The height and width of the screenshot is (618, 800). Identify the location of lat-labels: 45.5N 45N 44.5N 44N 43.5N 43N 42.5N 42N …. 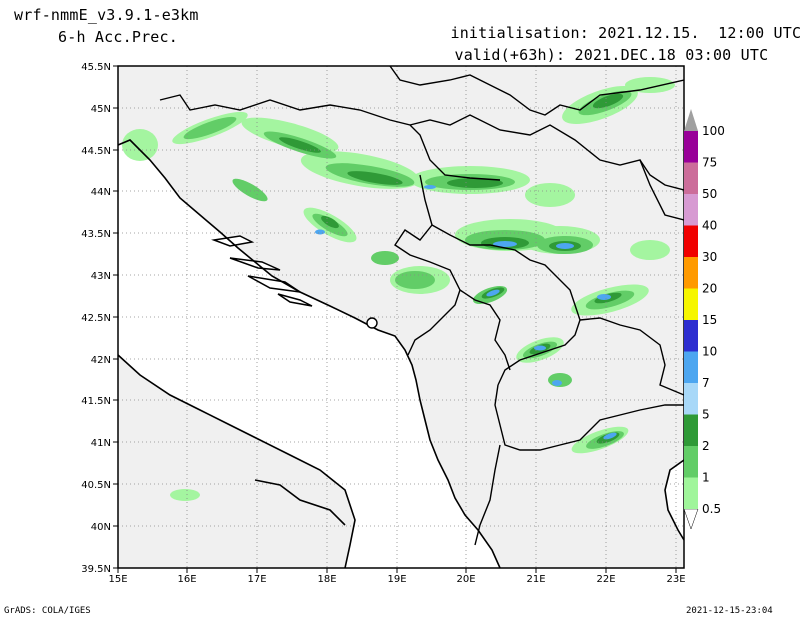
(96, 318).